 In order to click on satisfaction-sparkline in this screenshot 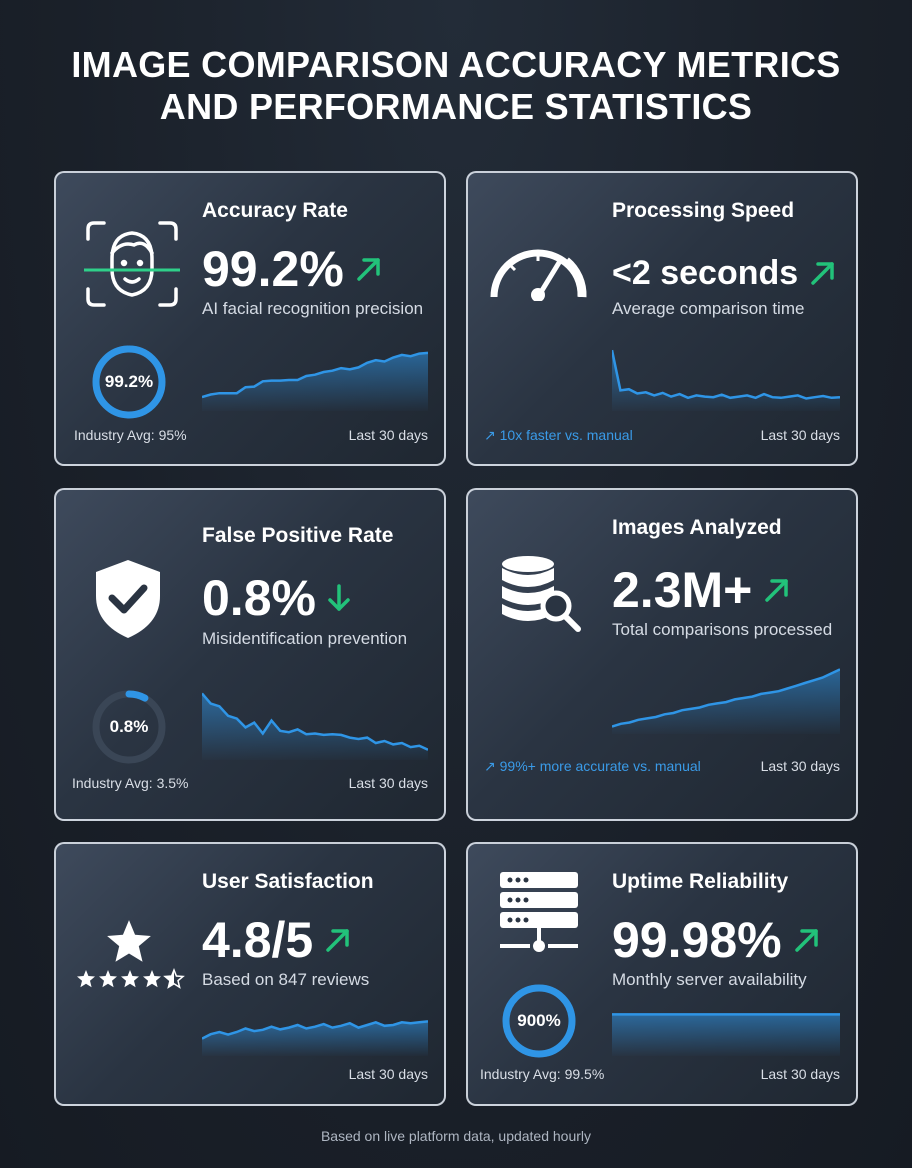, I will do `click(315, 1038)`.